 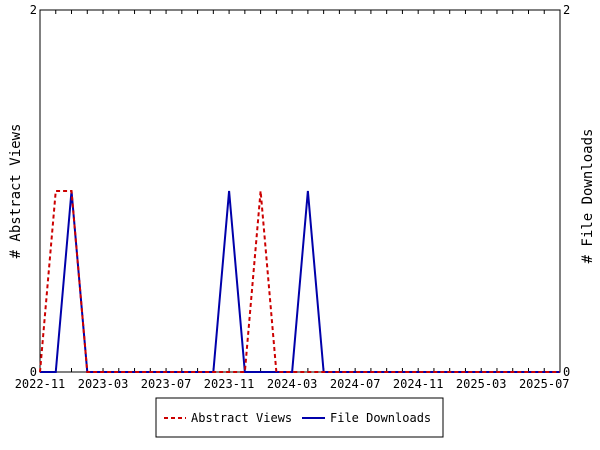 What do you see at coordinates (355, 384) in the screenshot?
I see `x-tick-label: 2024-07` at bounding box center [355, 384].